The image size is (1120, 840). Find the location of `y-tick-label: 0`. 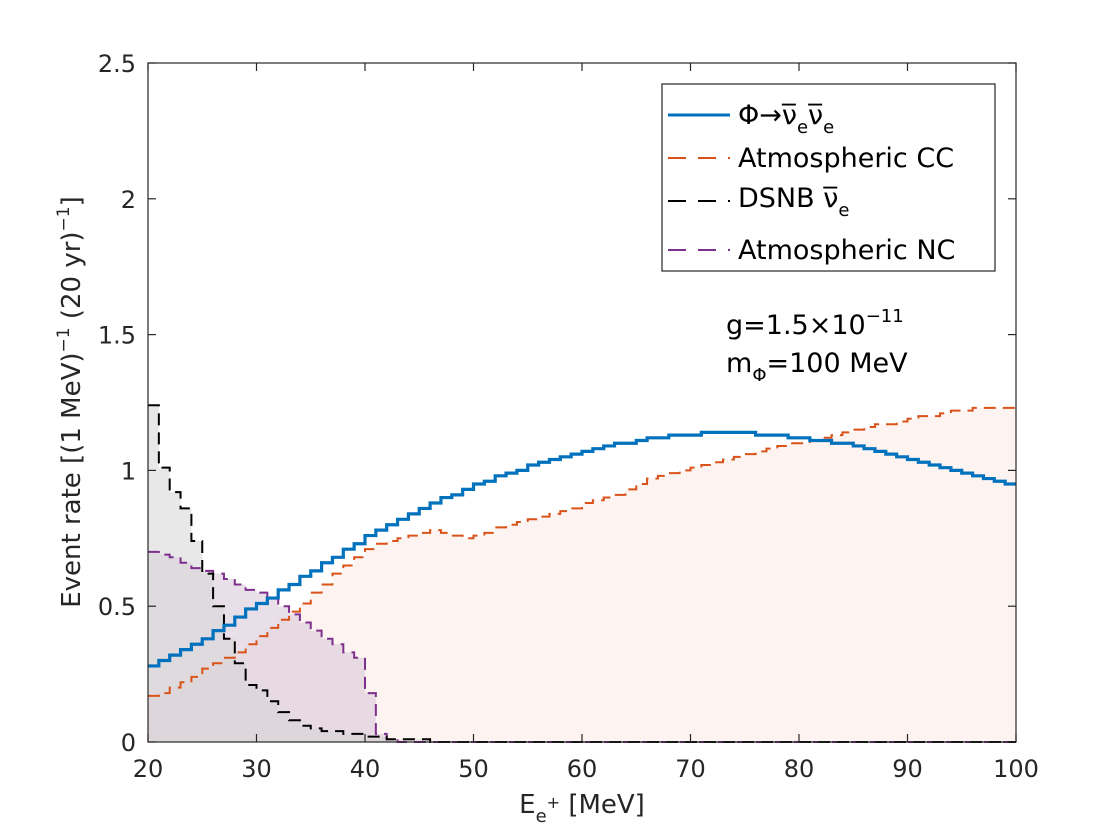

y-tick-label: 0 is located at coordinates (128, 743).